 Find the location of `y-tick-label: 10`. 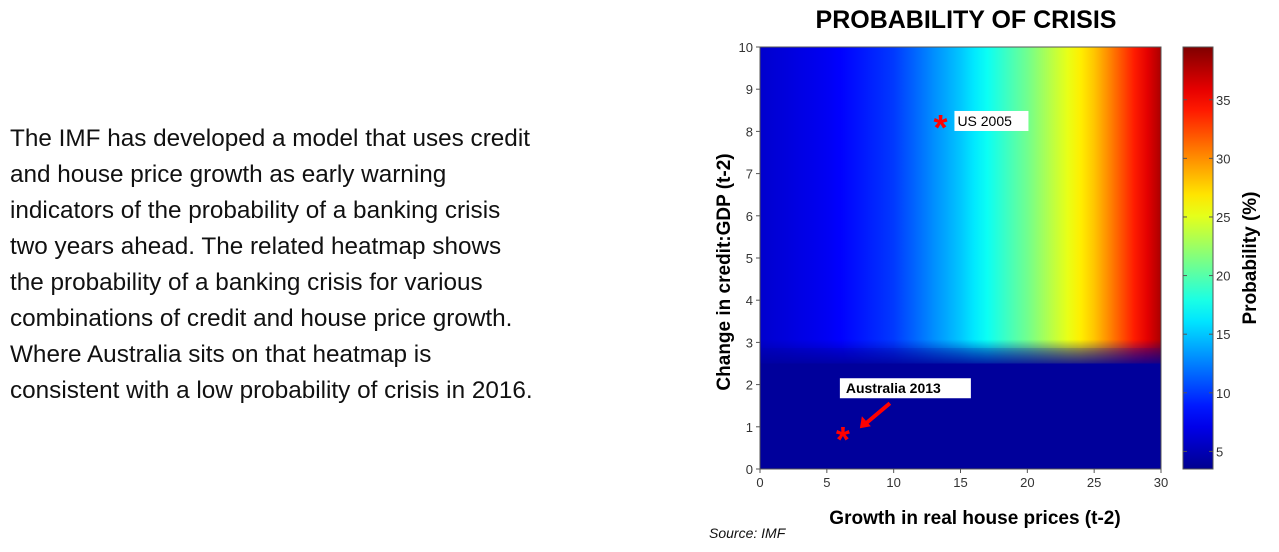

y-tick-label: 10 is located at coordinates (746, 47).